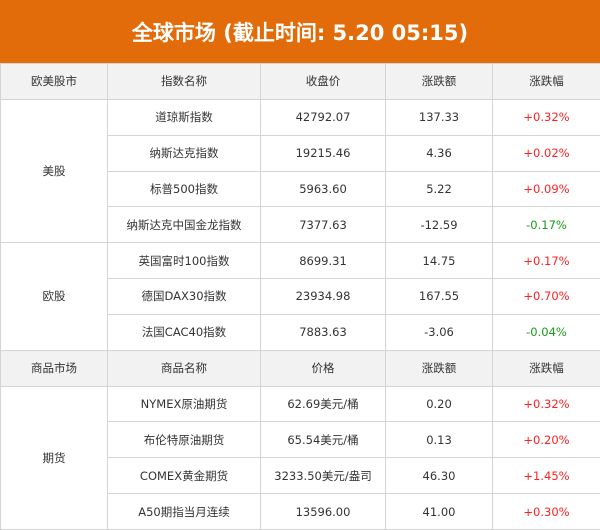 The image size is (600, 530). I want to click on column-header: 收盘价, so click(323, 82).